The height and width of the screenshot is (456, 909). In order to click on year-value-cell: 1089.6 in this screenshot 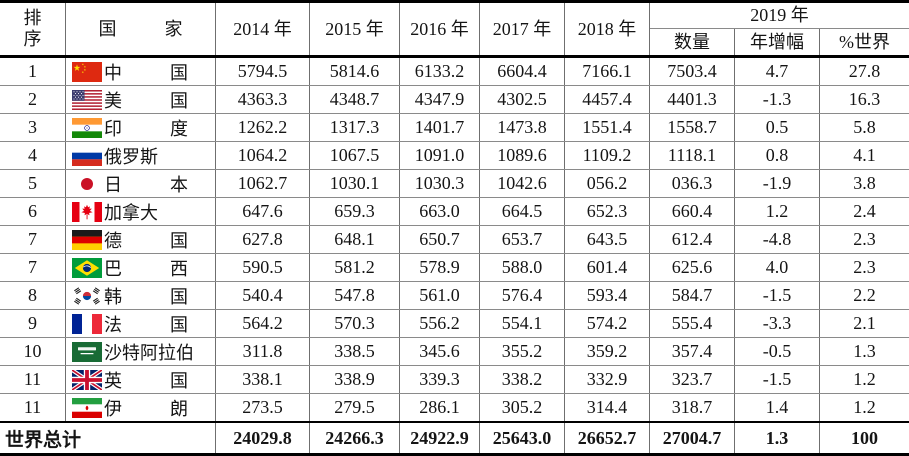, I will do `click(522, 155)`.